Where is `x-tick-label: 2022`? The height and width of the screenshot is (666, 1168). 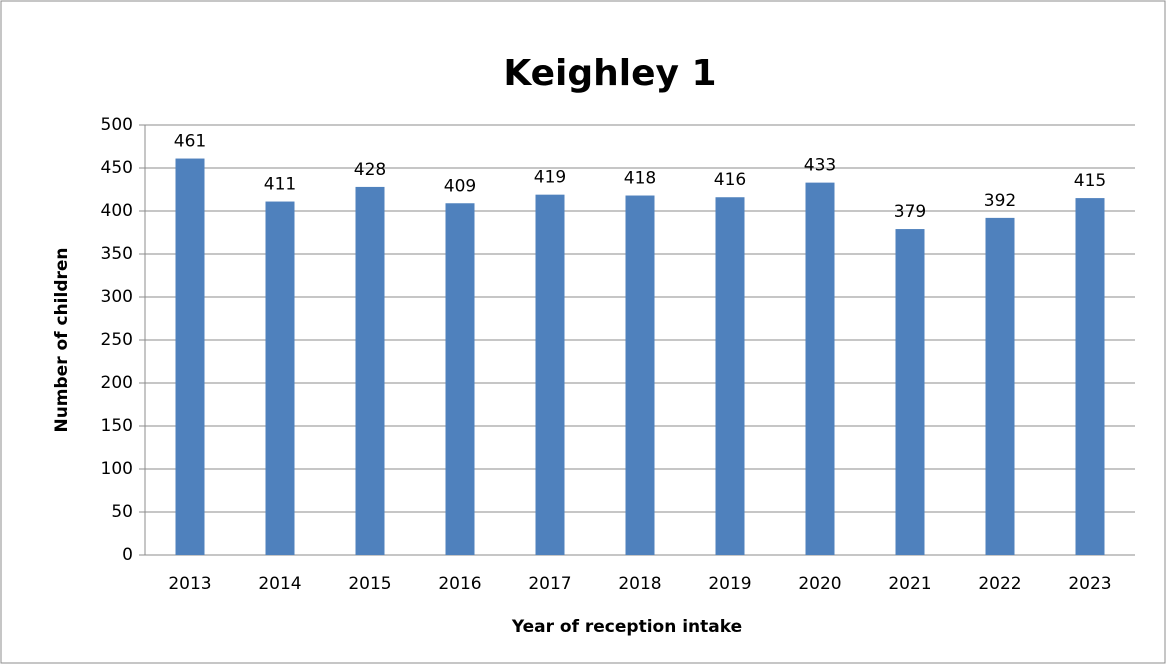 x-tick-label: 2022 is located at coordinates (999, 584).